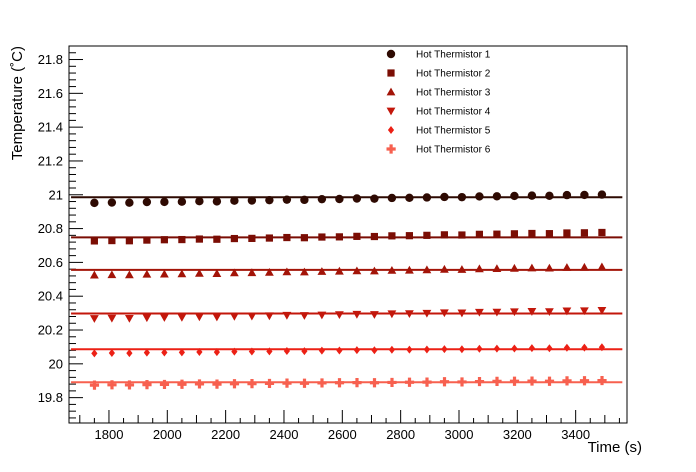  Describe the element at coordinates (439, 74) in the screenshot. I see `legend-item-2: Hot Thermistor 2` at that location.